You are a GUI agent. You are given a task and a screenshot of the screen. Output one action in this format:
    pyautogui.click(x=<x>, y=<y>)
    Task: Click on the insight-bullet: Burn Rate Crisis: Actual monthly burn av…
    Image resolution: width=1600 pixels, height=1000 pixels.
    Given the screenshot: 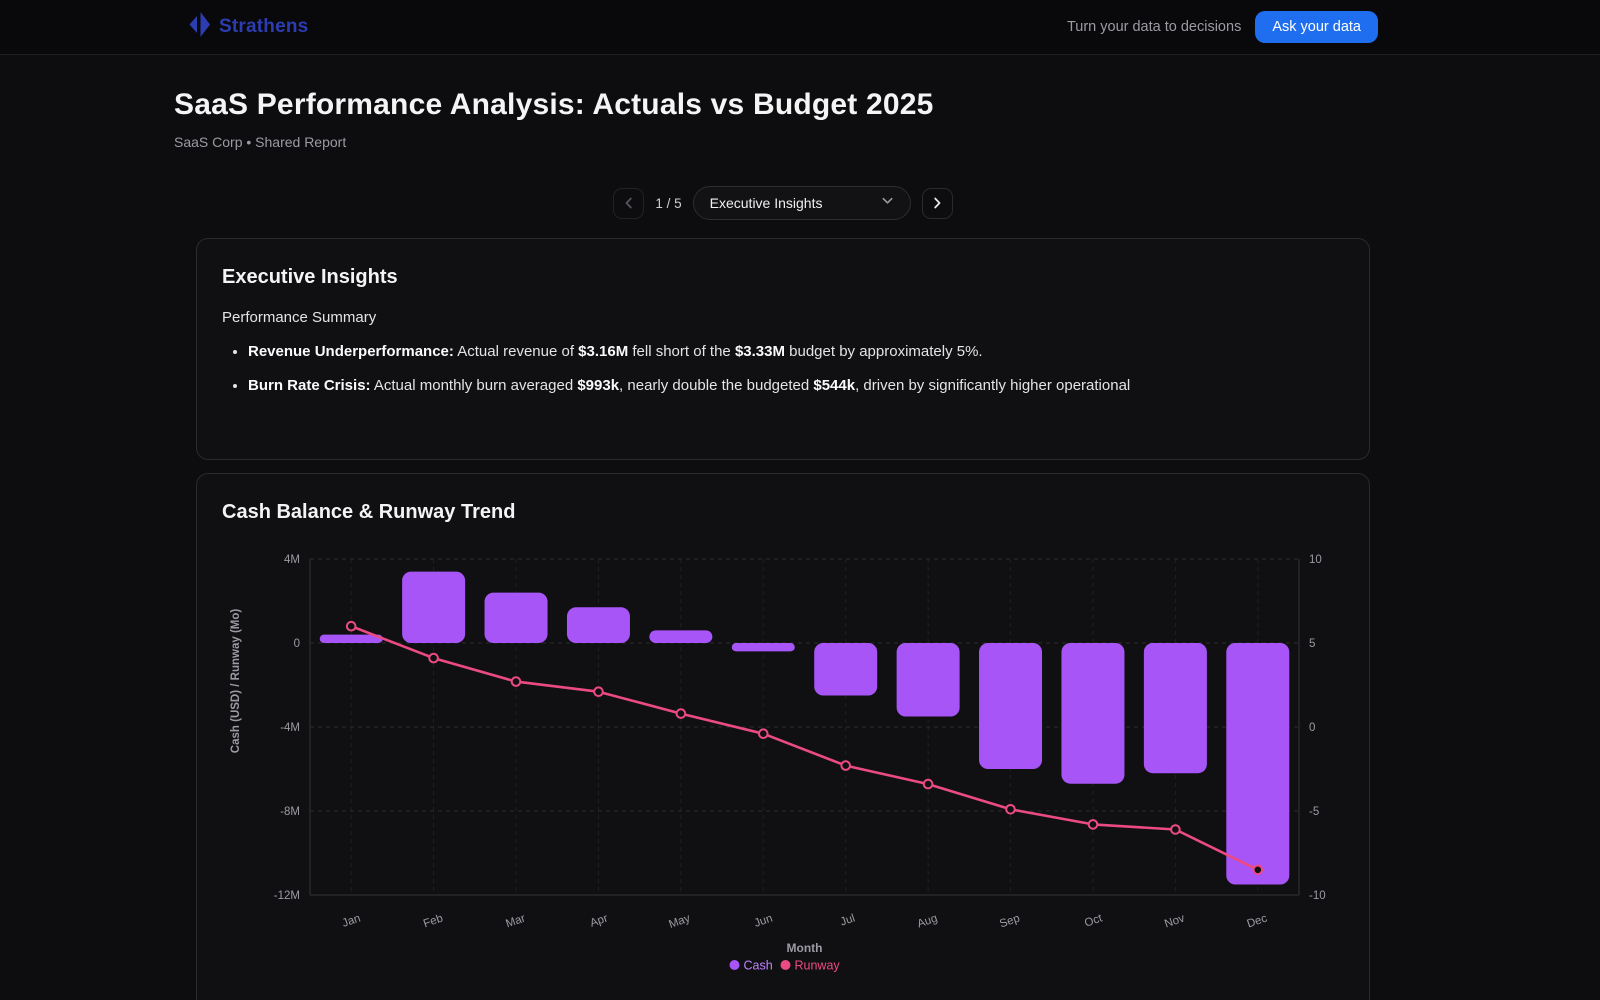 What is the action you would take?
    pyautogui.click(x=796, y=386)
    